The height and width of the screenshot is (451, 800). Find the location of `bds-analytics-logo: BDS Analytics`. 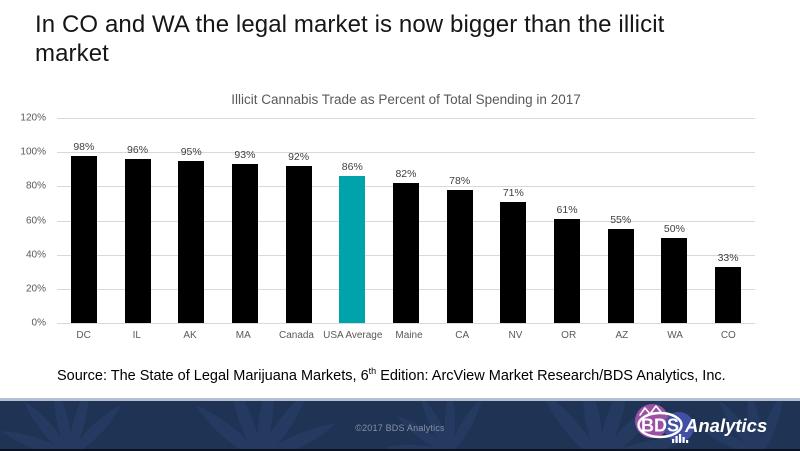

bds-analytics-logo: BDS Analytics is located at coordinates (701, 423).